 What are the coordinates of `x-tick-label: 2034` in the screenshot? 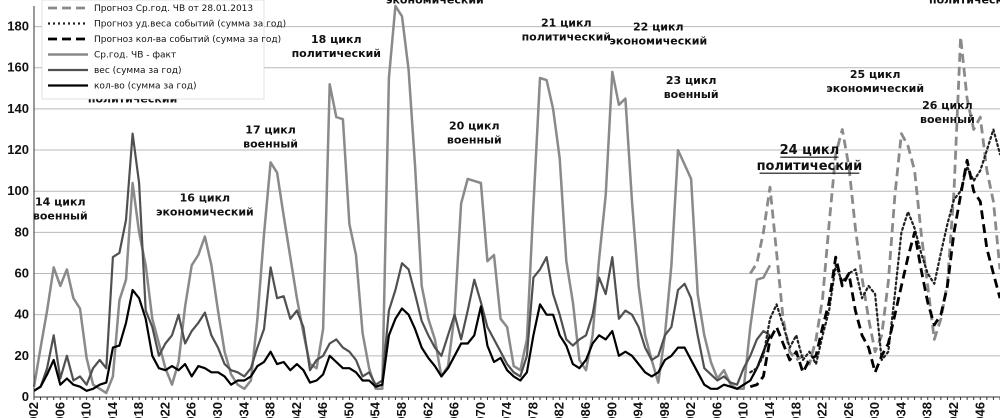 It's located at (900, 409).